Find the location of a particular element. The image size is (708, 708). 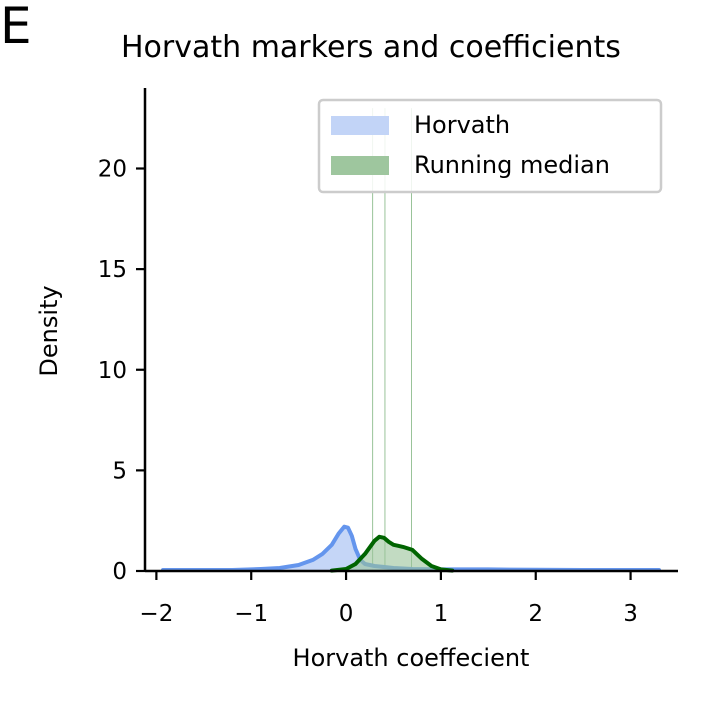

y-tick-label: 5 is located at coordinates (119, 471).